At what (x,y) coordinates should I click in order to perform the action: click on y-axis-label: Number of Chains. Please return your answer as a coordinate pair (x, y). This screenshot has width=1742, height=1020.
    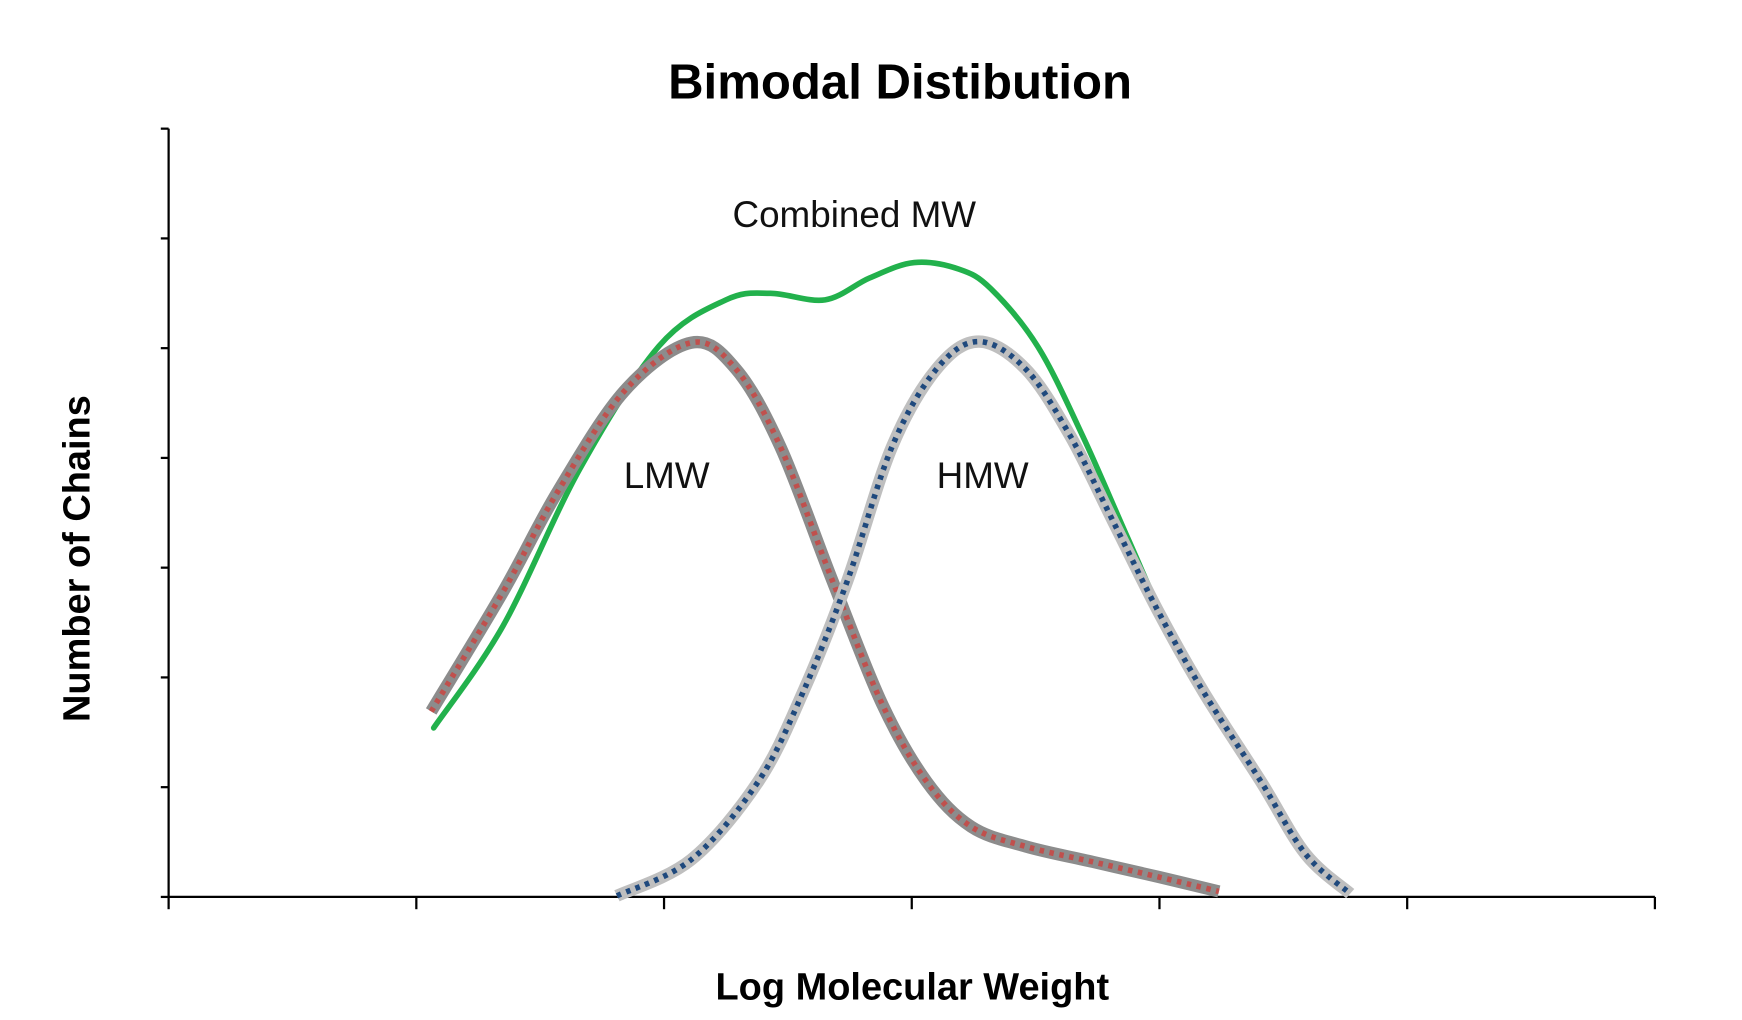
    Looking at the image, I should click on (77, 558).